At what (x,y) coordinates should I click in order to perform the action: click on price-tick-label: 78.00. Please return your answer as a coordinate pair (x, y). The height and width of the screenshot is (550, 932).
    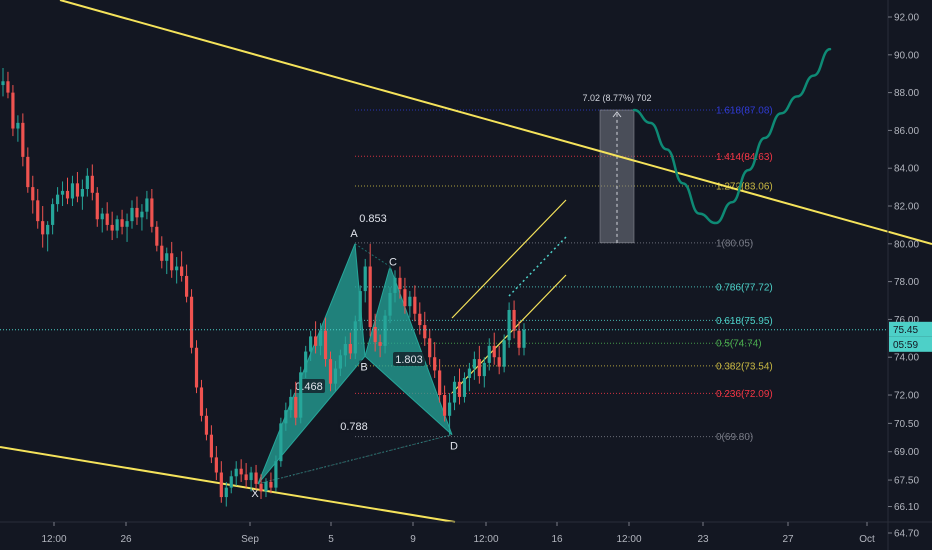
    Looking at the image, I should click on (906, 282).